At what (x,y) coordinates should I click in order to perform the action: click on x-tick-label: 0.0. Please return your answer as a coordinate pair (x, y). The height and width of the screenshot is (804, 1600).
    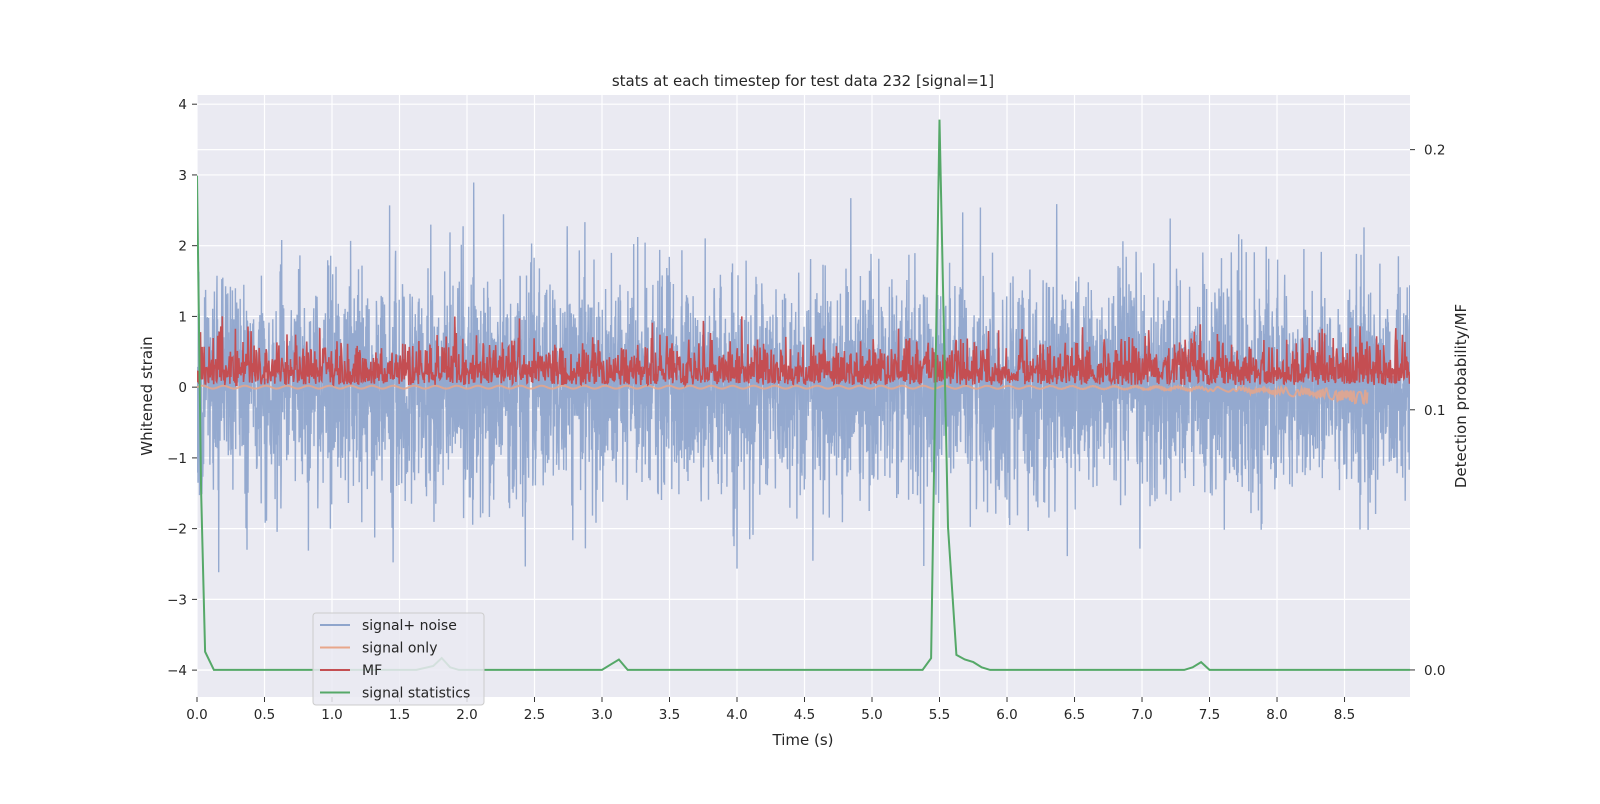
    Looking at the image, I should click on (196, 715).